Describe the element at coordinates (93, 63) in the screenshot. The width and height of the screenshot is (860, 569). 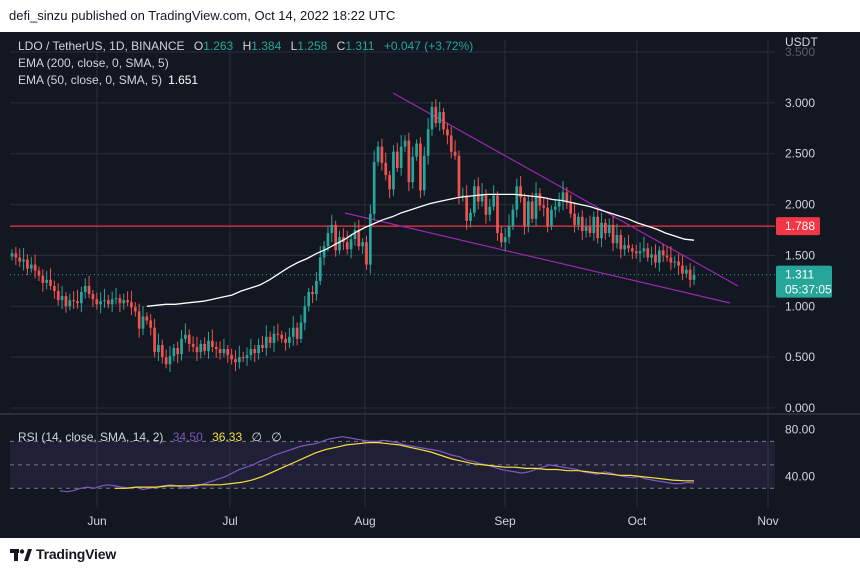
I see `ema200-label: EMA (200, close, 0, SMA, 5)` at that location.